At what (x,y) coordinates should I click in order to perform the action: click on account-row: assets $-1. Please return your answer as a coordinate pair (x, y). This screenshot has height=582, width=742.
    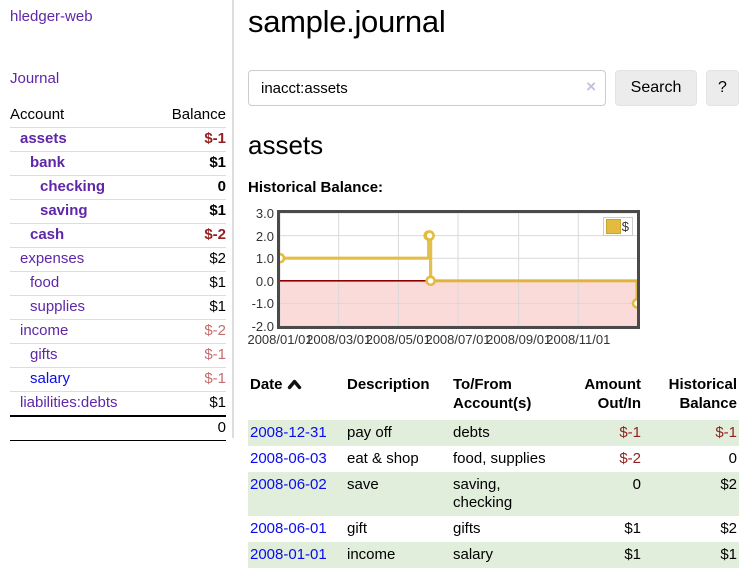
    Looking at the image, I should click on (118, 139).